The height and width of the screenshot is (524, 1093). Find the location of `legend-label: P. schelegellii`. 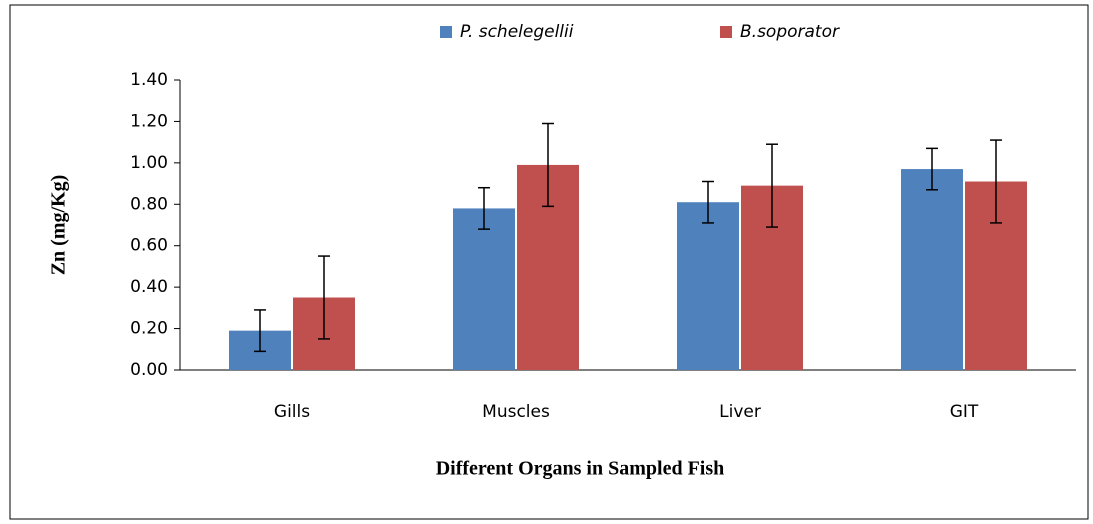

legend-label: P. schelegellii is located at coordinates (517, 32).